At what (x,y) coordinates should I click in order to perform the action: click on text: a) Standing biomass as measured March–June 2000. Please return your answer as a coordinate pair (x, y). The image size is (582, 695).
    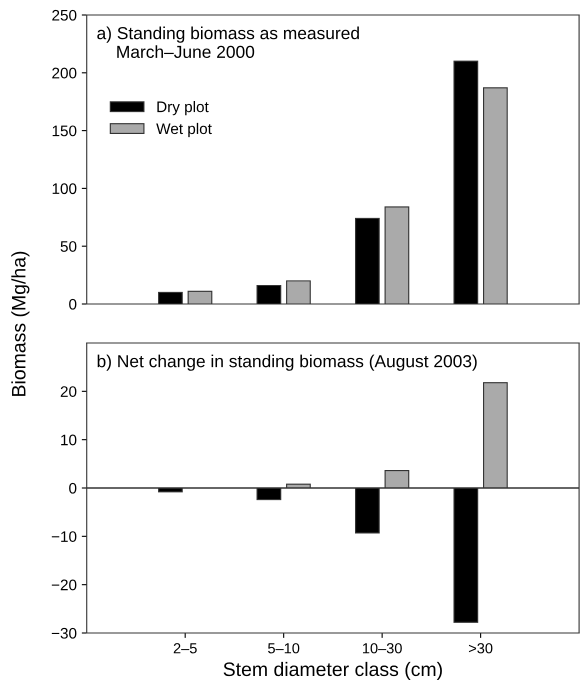
    Looking at the image, I should click on (228, 42).